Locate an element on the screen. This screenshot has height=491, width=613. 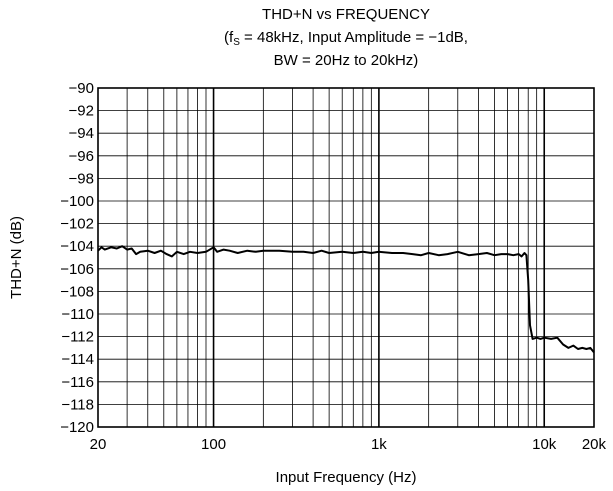
y-tick-label: −94 is located at coordinates (81, 133).